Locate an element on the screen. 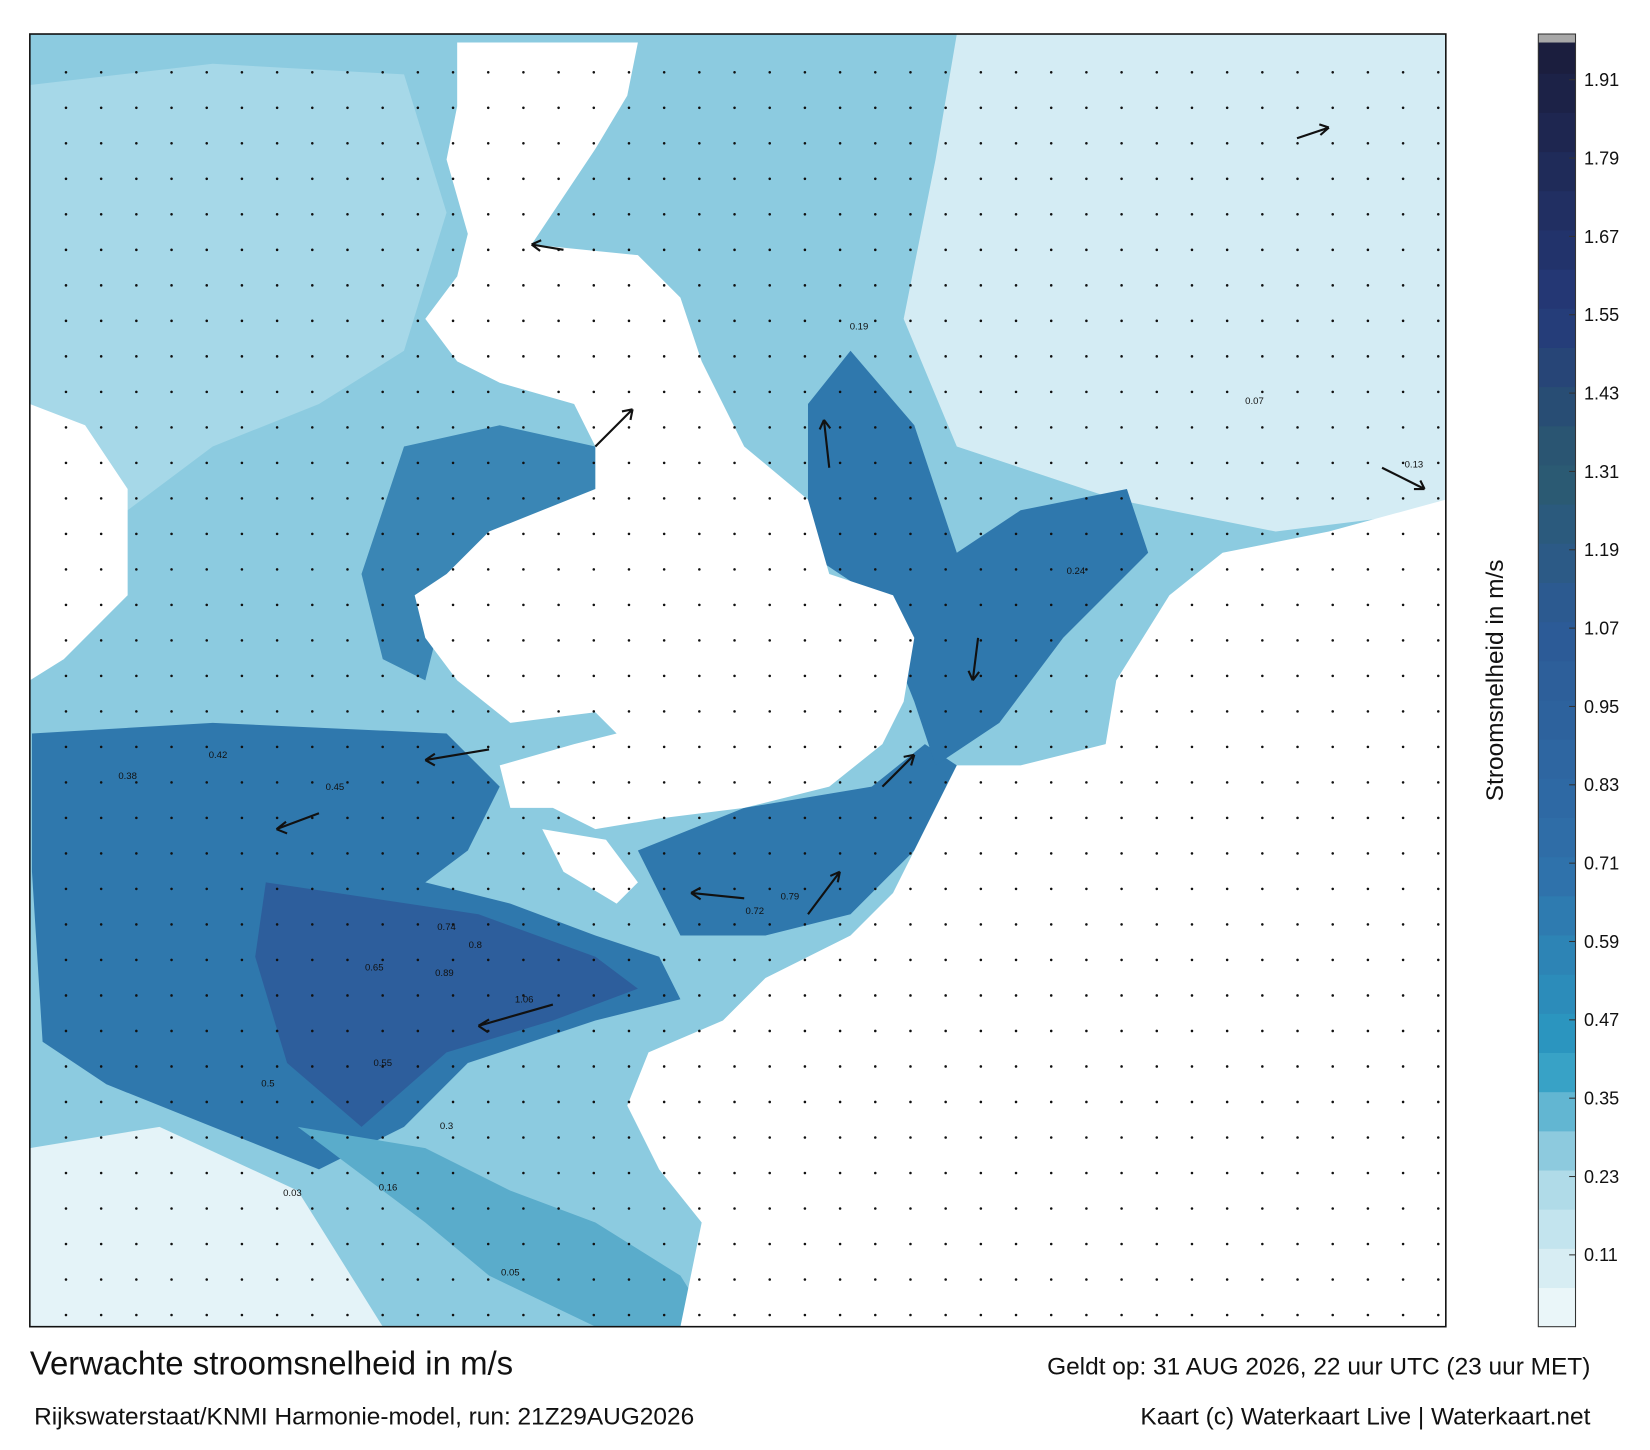 Image resolution: width=1650 pixels, height=1450 pixels. colorbar-tick-label: 1.67 is located at coordinates (1601, 237).